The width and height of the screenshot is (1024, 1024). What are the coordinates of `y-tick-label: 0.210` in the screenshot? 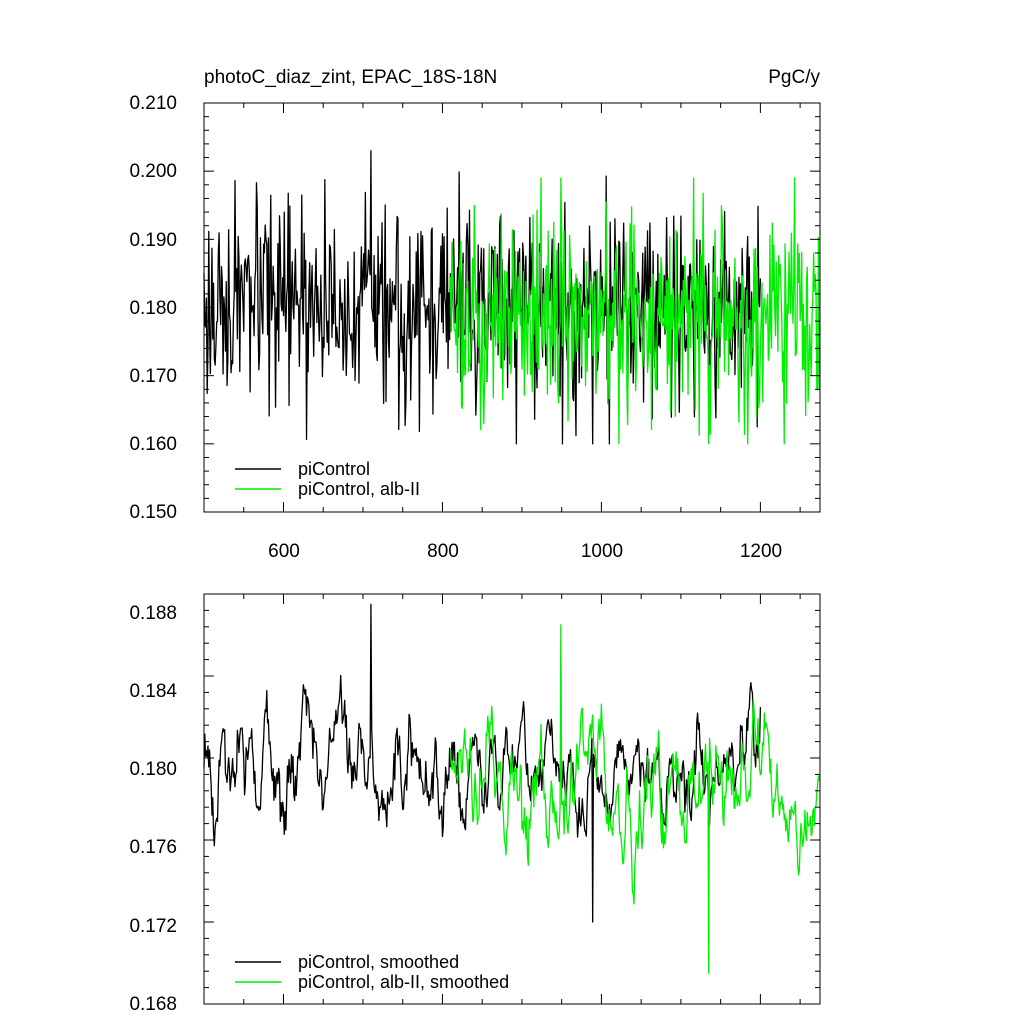 It's located at (153, 103).